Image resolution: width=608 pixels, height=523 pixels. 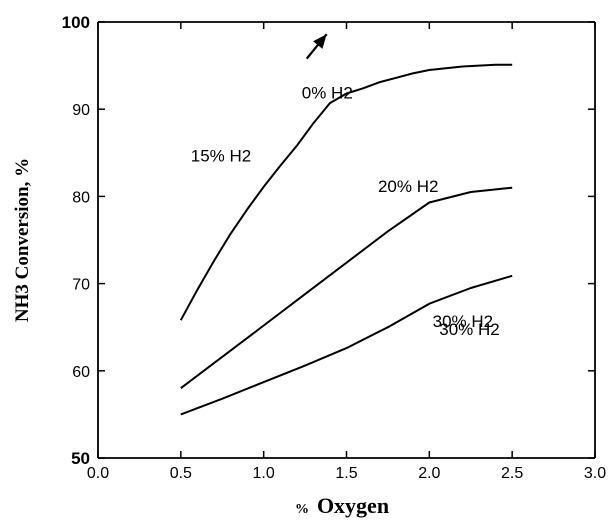 What do you see at coordinates (512, 473) in the screenshot?
I see `x-tick-label: 2.5` at bounding box center [512, 473].